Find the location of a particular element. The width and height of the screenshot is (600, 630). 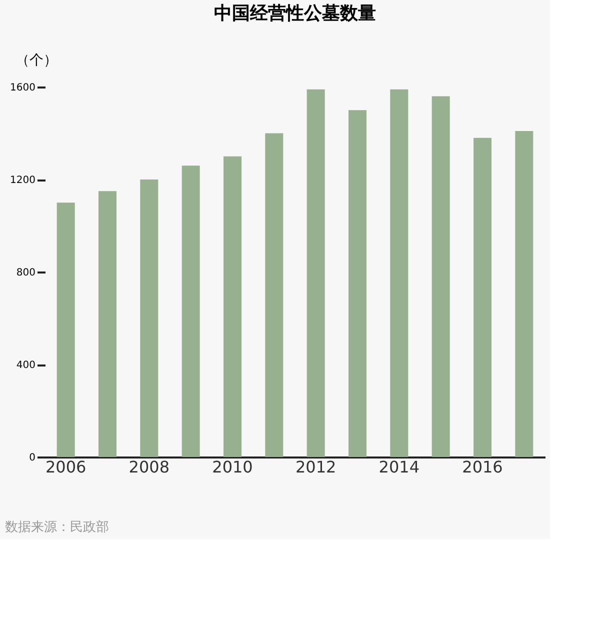

x-tick-label: 2006 is located at coordinates (65, 467).